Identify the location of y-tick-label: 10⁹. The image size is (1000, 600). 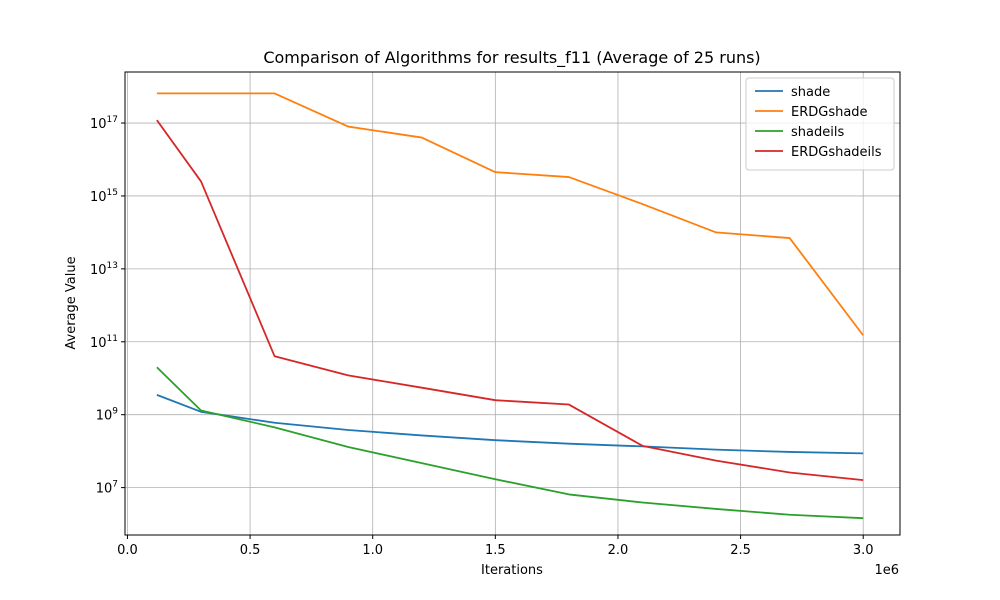
(107, 415).